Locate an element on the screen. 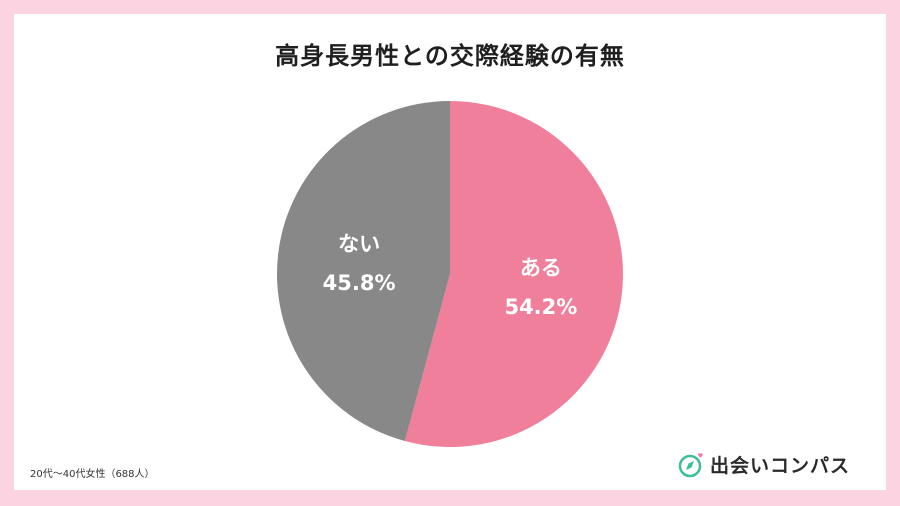 This screenshot has height=506, width=900. brand-logo: 出会いコンパス is located at coordinates (764, 464).